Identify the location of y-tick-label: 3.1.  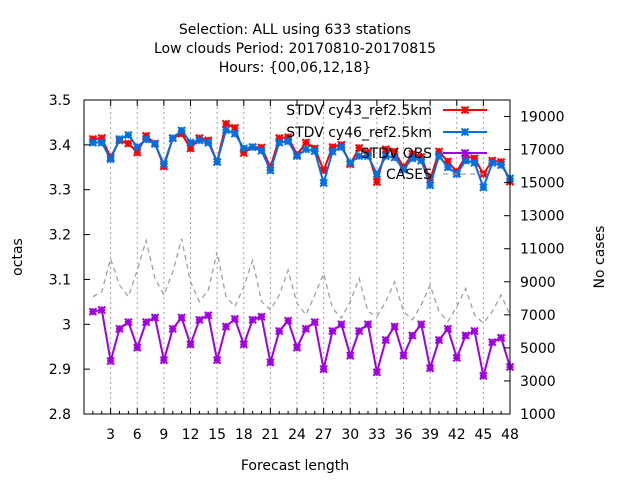
(60, 280).